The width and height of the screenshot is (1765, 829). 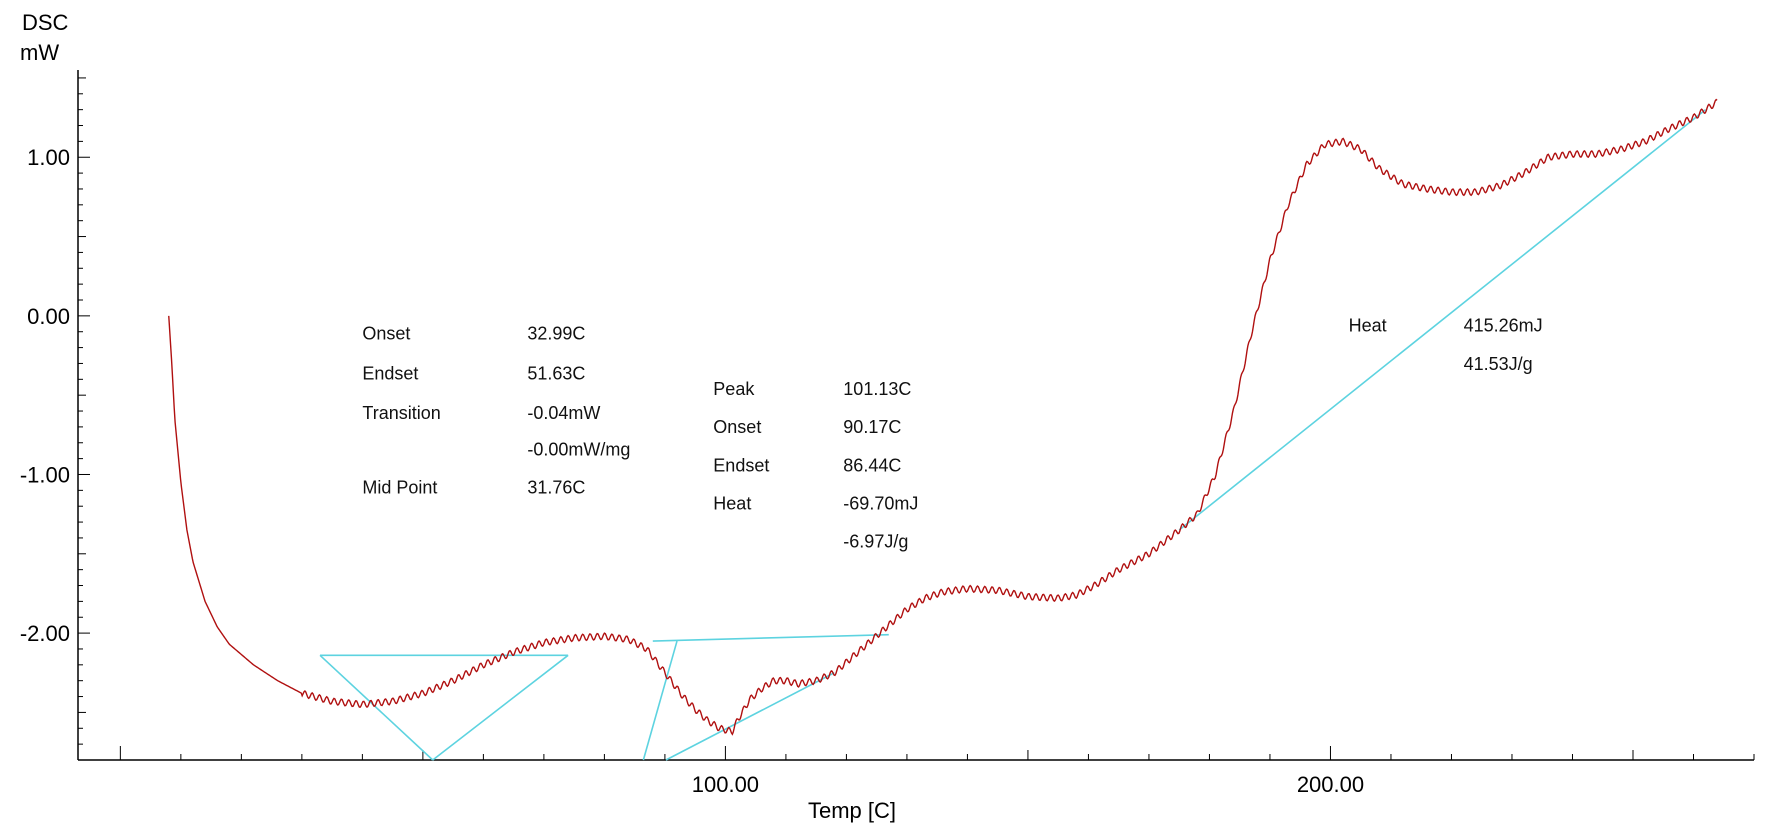 I want to click on y-tick-label: 1.00, so click(x=48, y=157).